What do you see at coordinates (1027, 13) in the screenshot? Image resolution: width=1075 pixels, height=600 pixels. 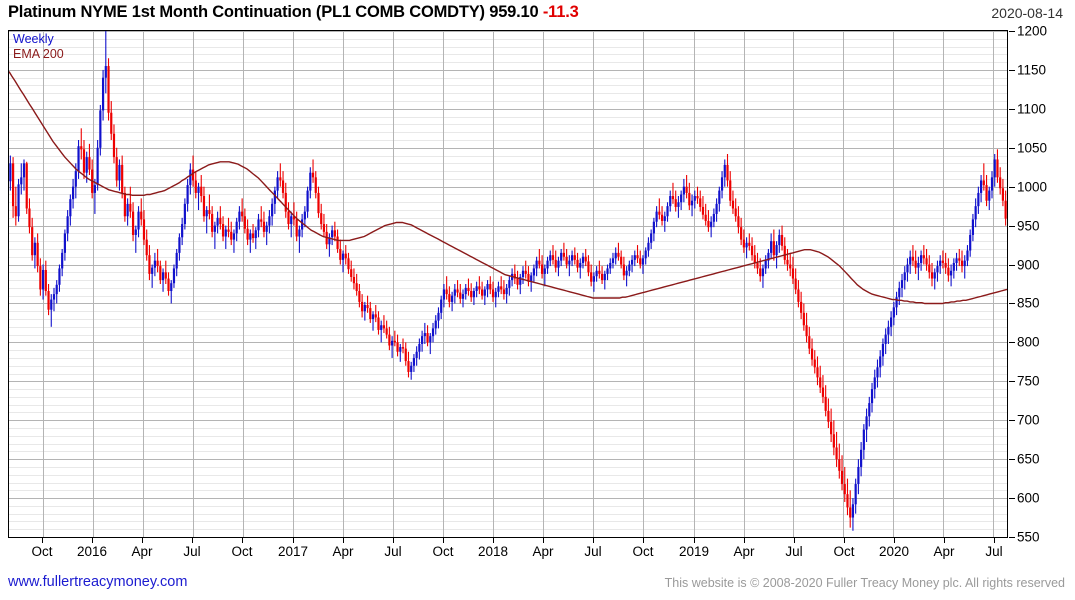 I see `as-of-date: 2020-08-14` at bounding box center [1027, 13].